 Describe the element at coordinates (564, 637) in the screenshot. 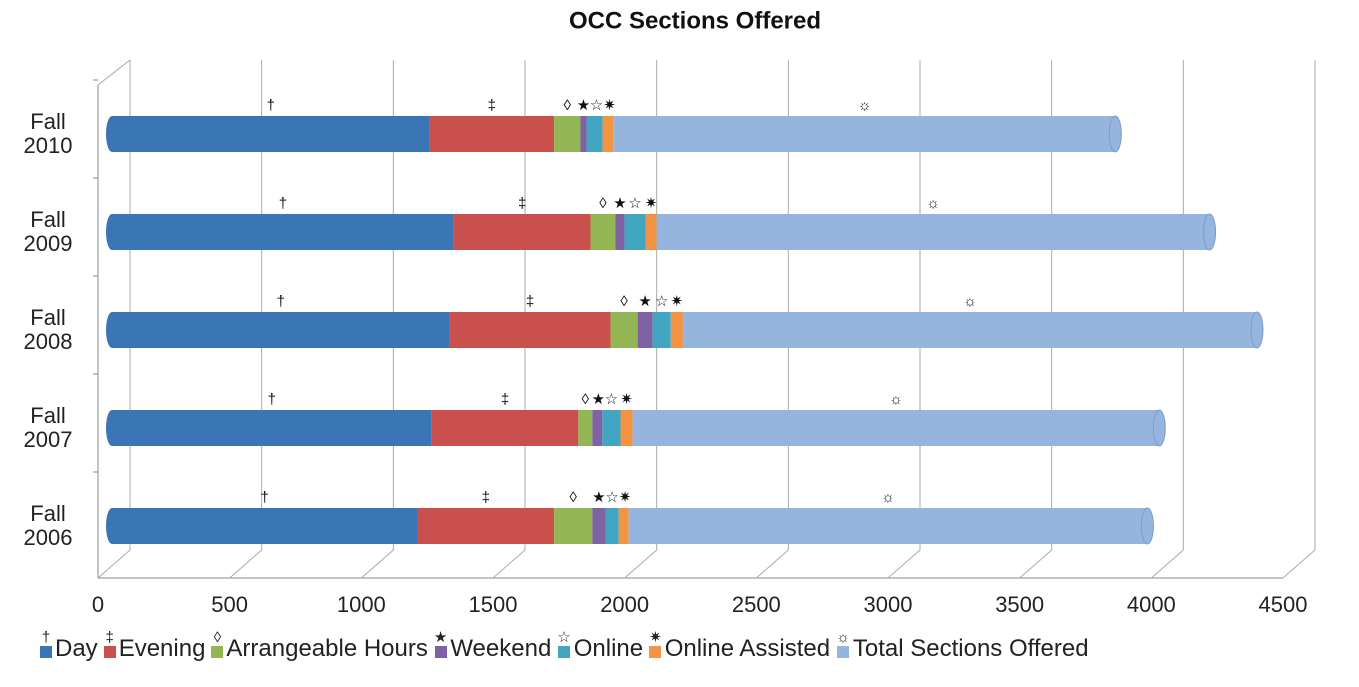

I see `legend-symbol: ☆` at that location.